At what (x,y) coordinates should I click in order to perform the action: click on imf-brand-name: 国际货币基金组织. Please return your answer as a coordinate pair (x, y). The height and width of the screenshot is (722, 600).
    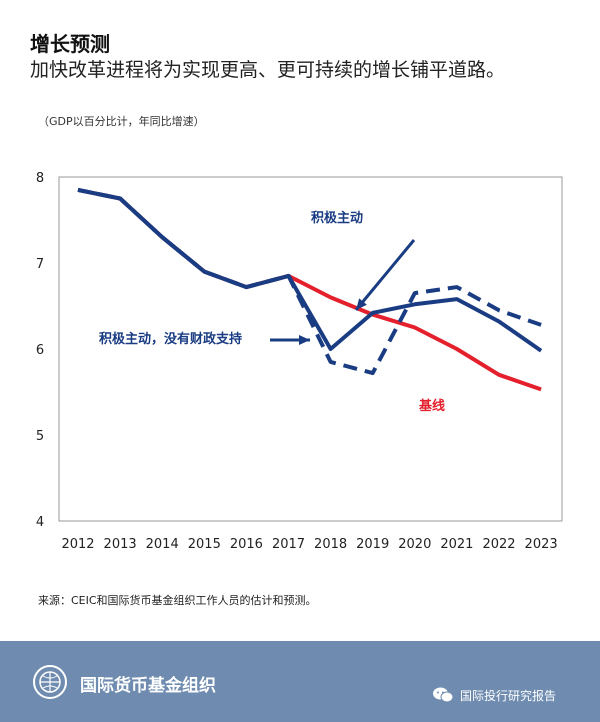
    Looking at the image, I should click on (148, 686).